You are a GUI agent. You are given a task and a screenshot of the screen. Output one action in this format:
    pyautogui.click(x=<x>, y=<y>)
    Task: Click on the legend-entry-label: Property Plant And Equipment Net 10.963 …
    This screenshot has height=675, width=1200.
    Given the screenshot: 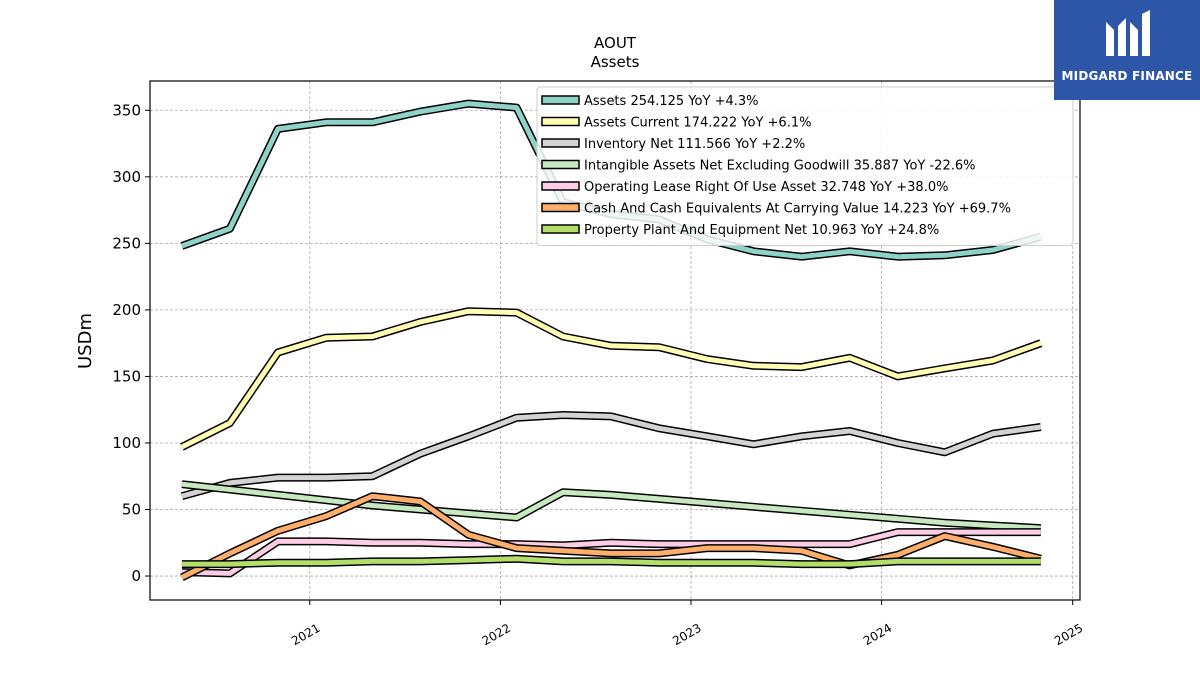 What is the action you would take?
    pyautogui.click(x=761, y=230)
    